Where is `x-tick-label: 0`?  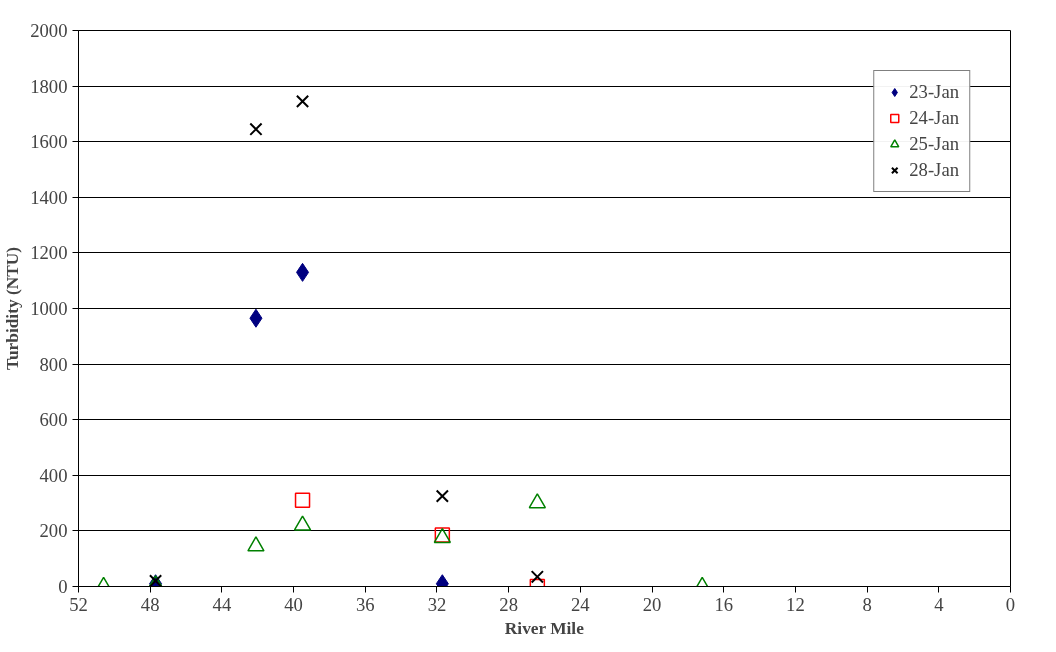 x-tick-label: 0 is located at coordinates (1010, 604).